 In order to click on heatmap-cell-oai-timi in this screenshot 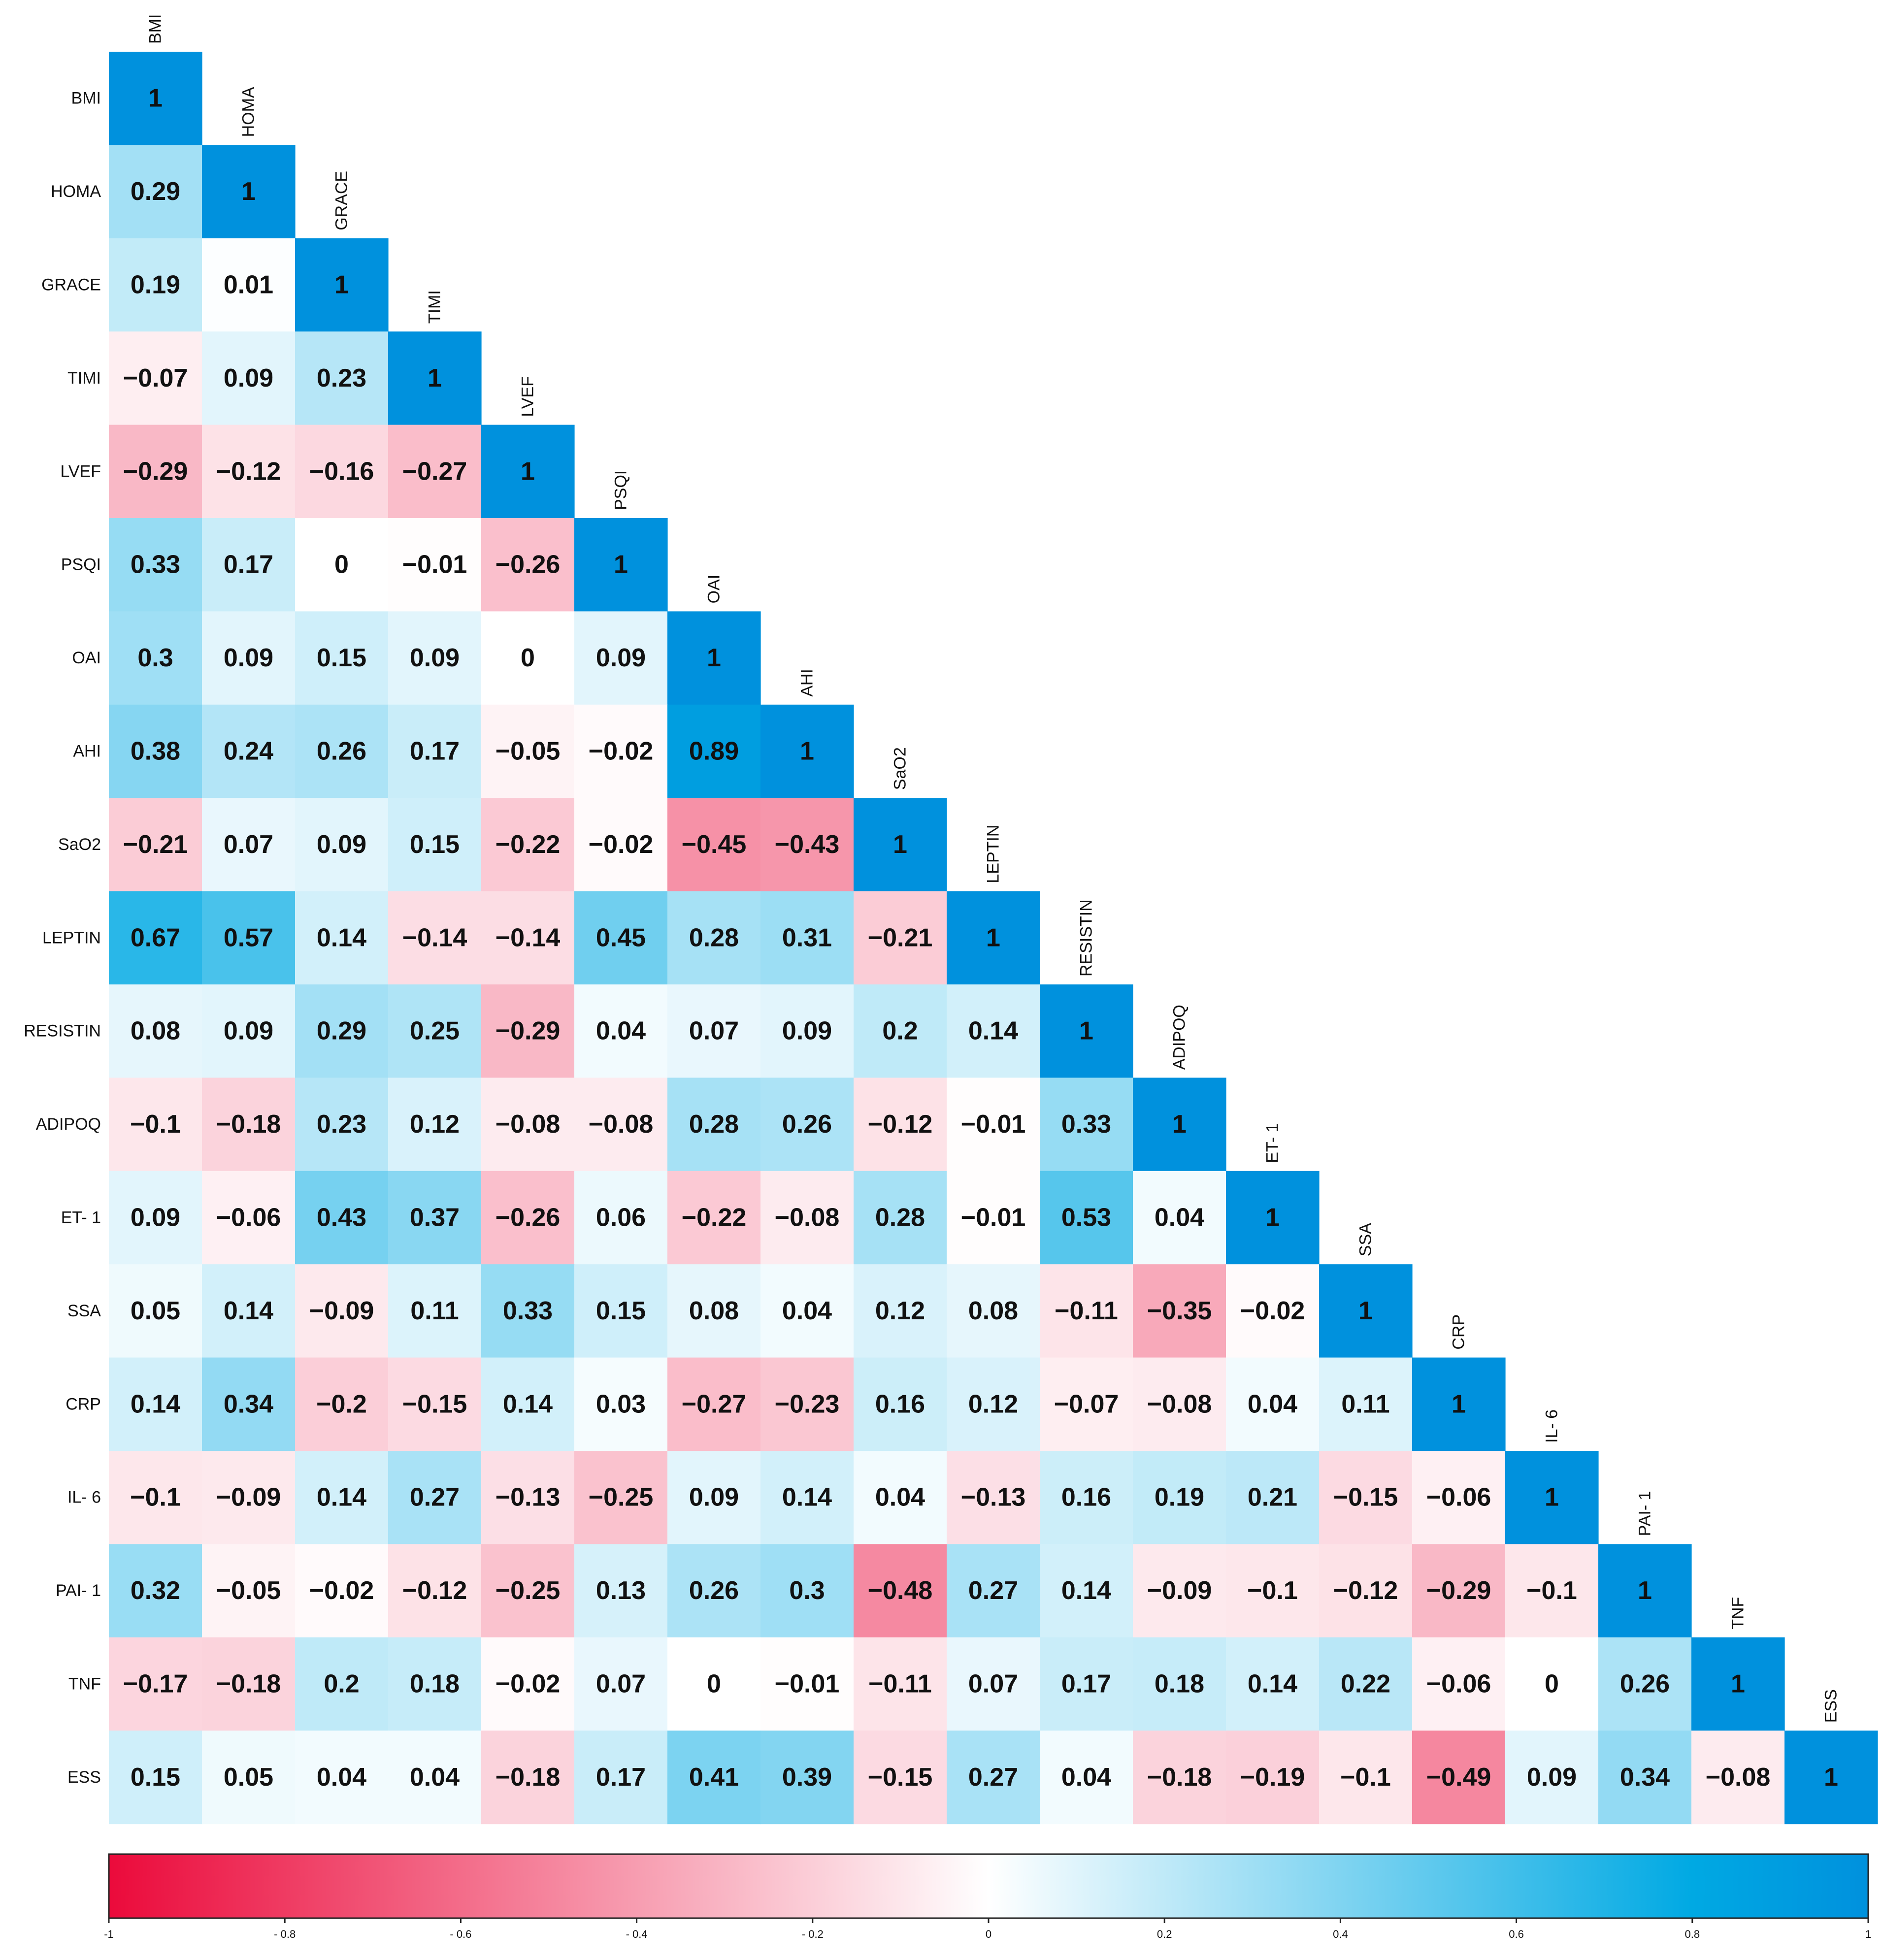, I will do `click(435, 658)`.